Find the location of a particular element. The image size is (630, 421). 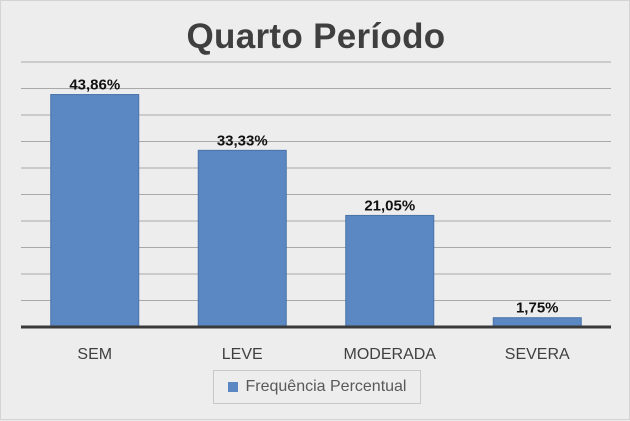

x-tick-labels: SEM LEVE MODERADA SEVERA is located at coordinates (323, 354).